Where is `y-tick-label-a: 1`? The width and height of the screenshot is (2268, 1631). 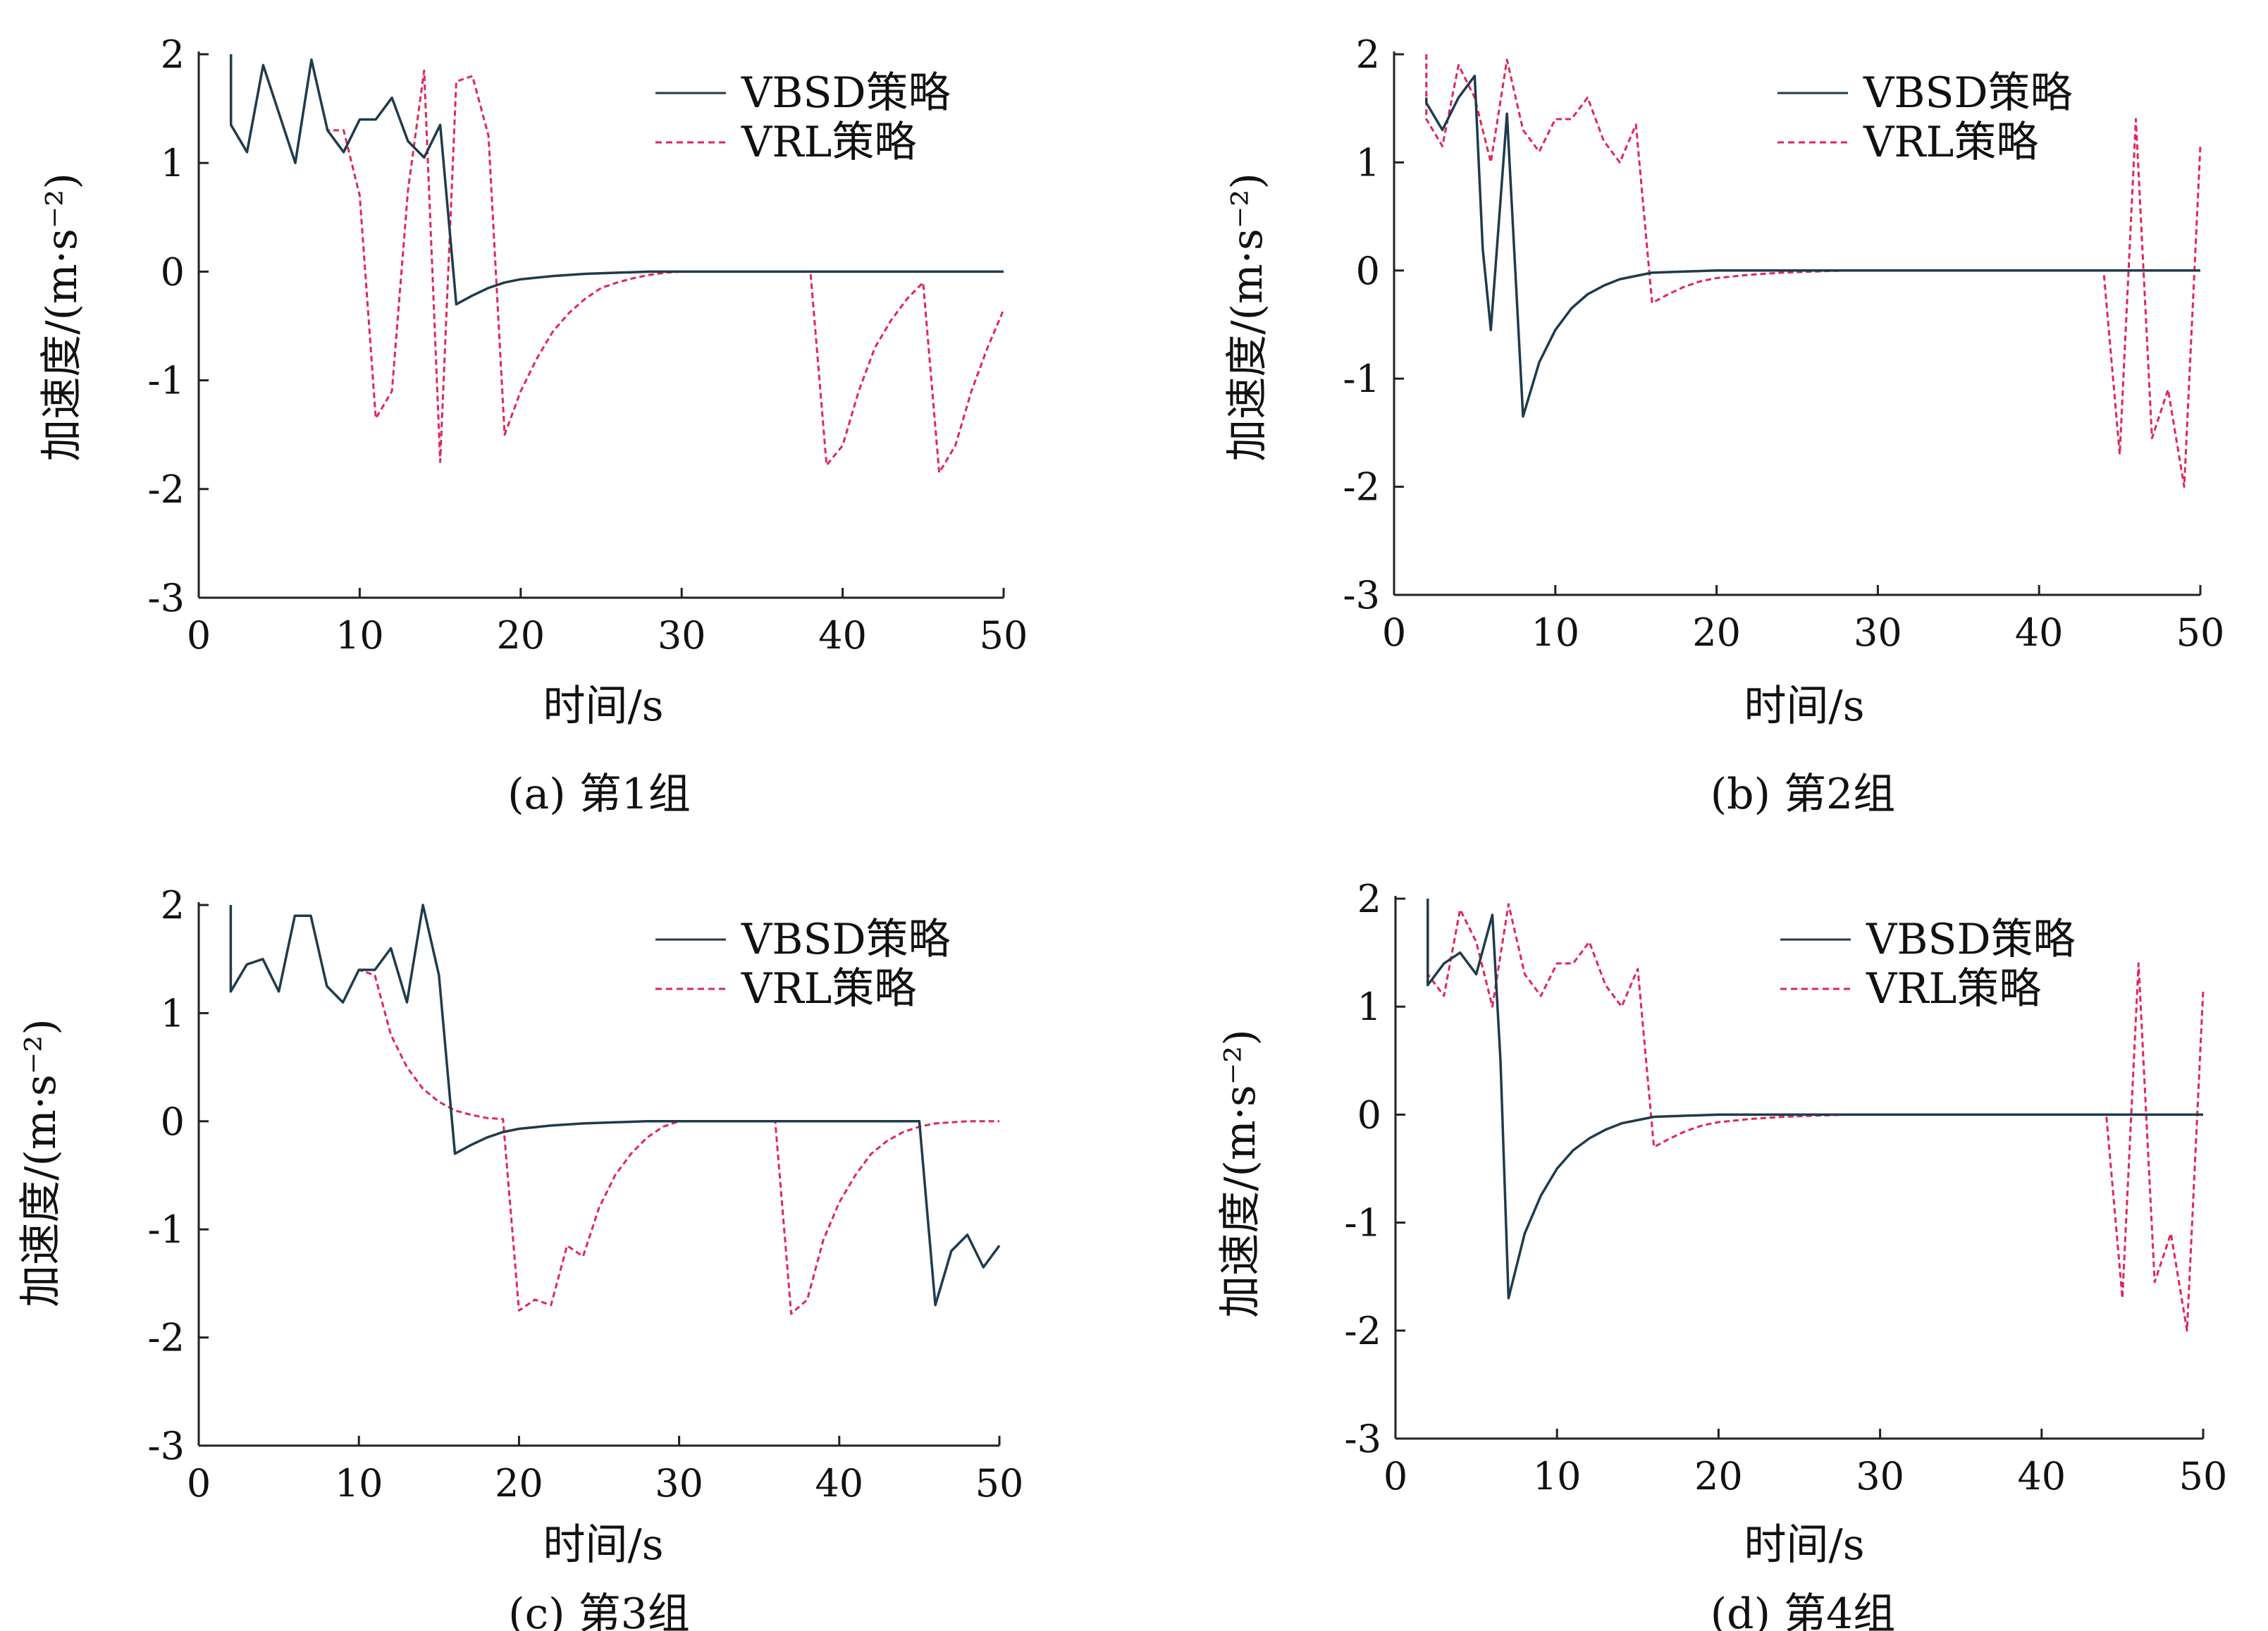 y-tick-label-a: 1 is located at coordinates (173, 163).